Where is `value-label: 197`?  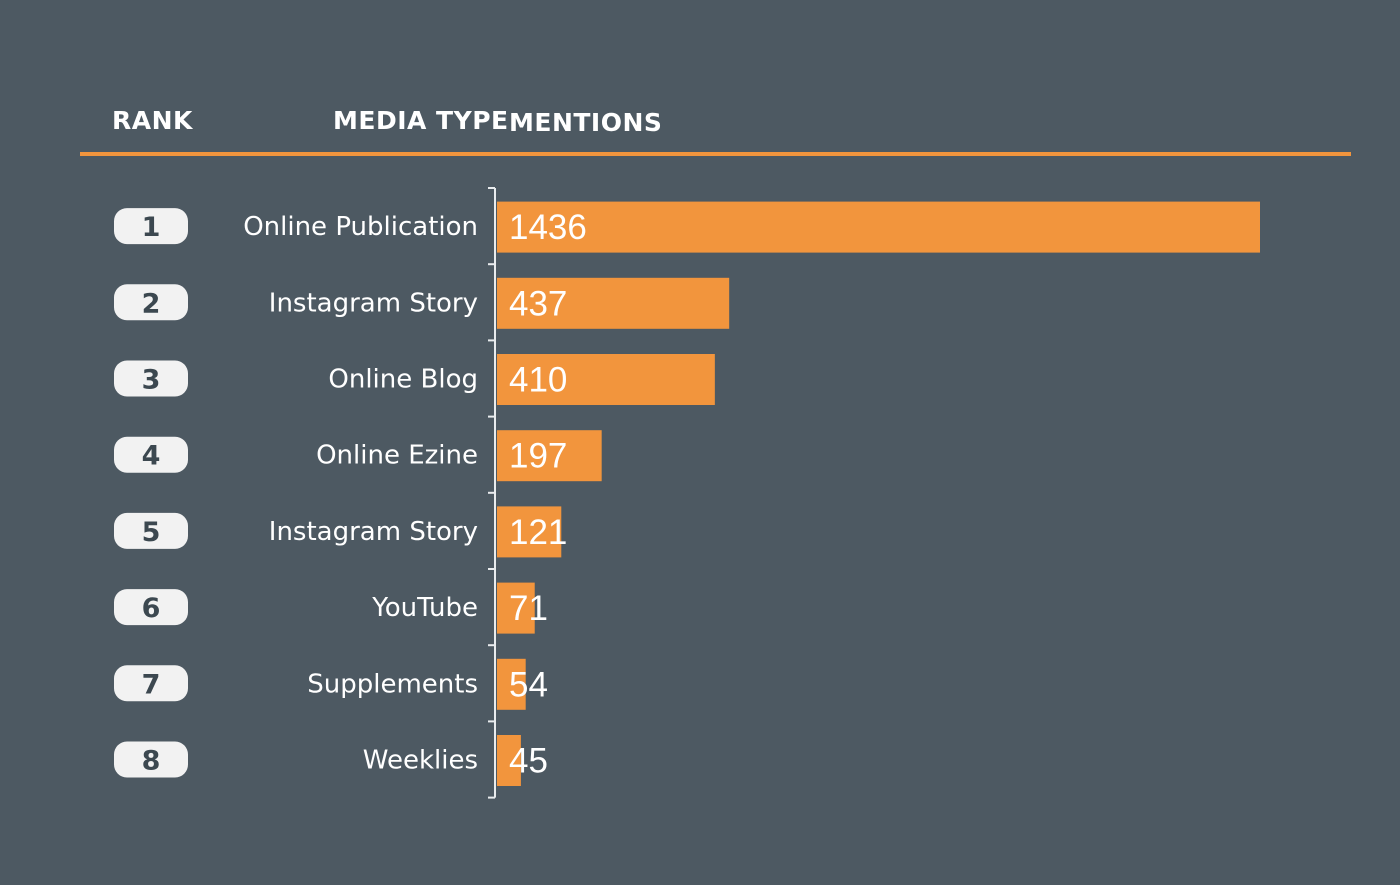
value-label: 197 is located at coordinates (538, 456).